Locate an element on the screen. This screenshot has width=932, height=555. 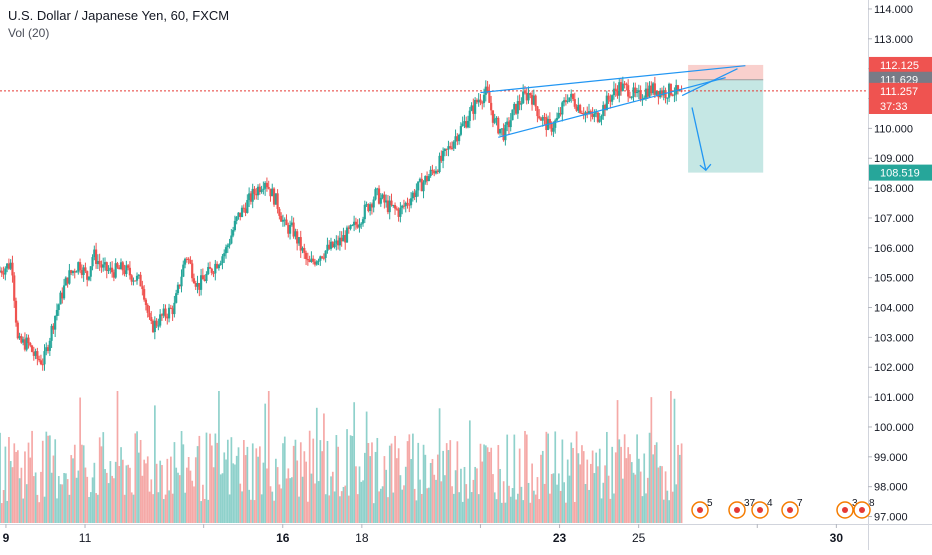
event-count: 7 is located at coordinates (800, 503).